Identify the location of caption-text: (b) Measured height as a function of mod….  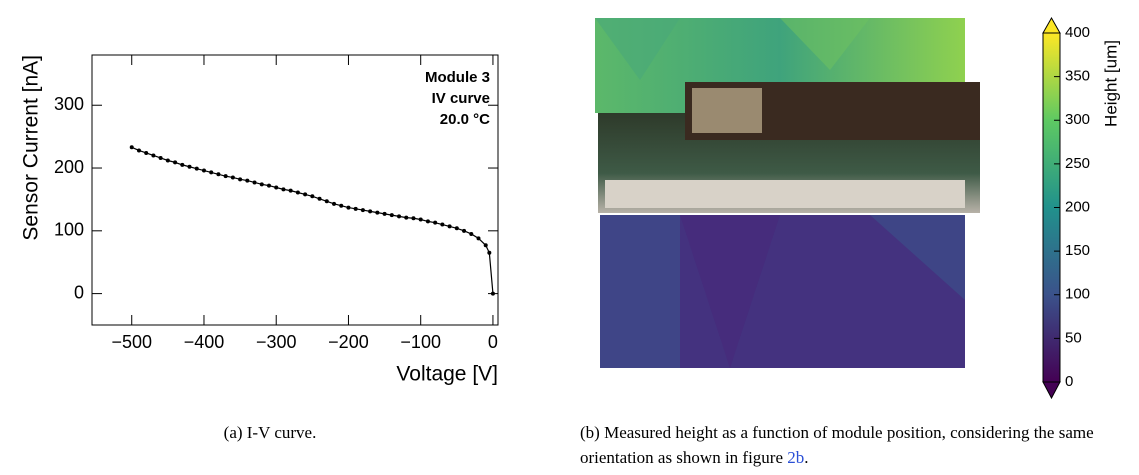
(837, 445).